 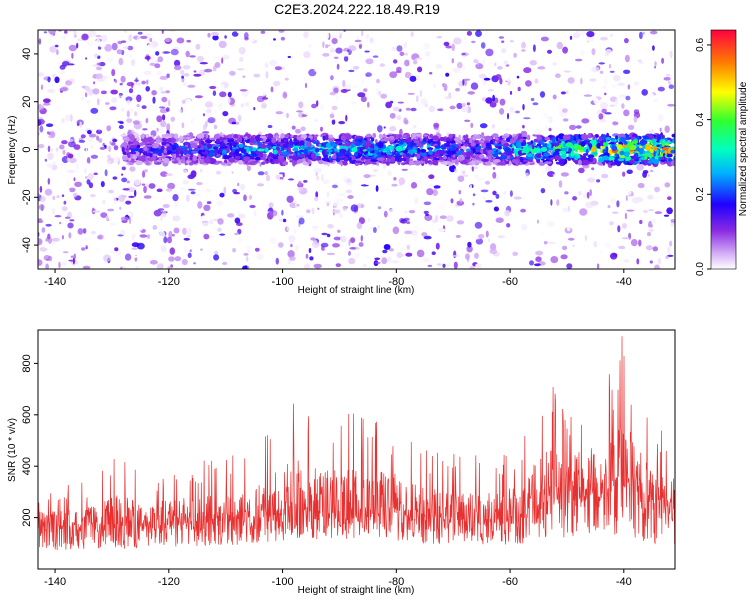 What do you see at coordinates (510, 282) in the screenshot?
I see `x-tick-label: -60` at bounding box center [510, 282].